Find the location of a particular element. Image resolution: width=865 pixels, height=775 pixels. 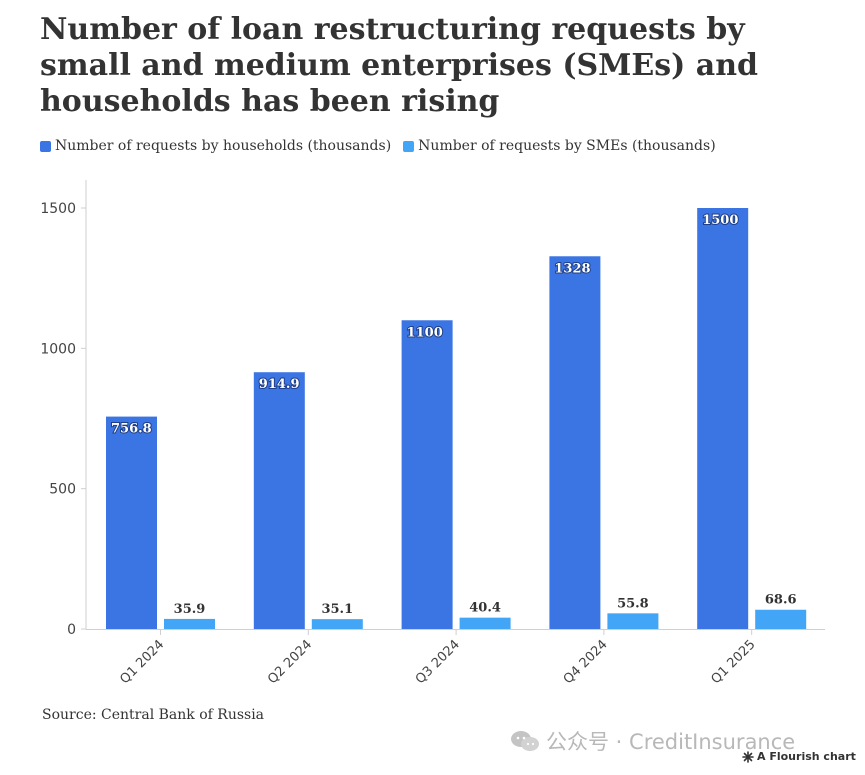

flourish-label: A Flourish chart is located at coordinates (806, 756).